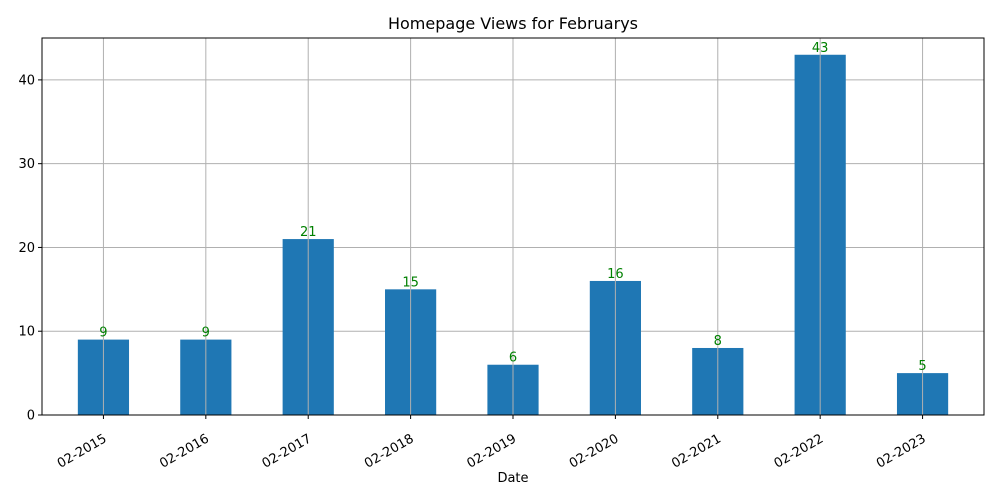 The image size is (1000, 500). What do you see at coordinates (513, 358) in the screenshot?
I see `bar-value-label: 6` at bounding box center [513, 358].